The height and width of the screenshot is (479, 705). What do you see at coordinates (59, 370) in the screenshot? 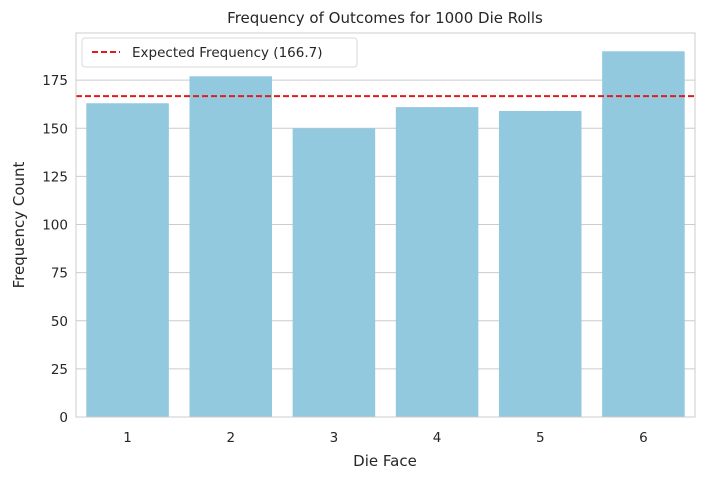
I see `y-tick-label: 25` at bounding box center [59, 370].